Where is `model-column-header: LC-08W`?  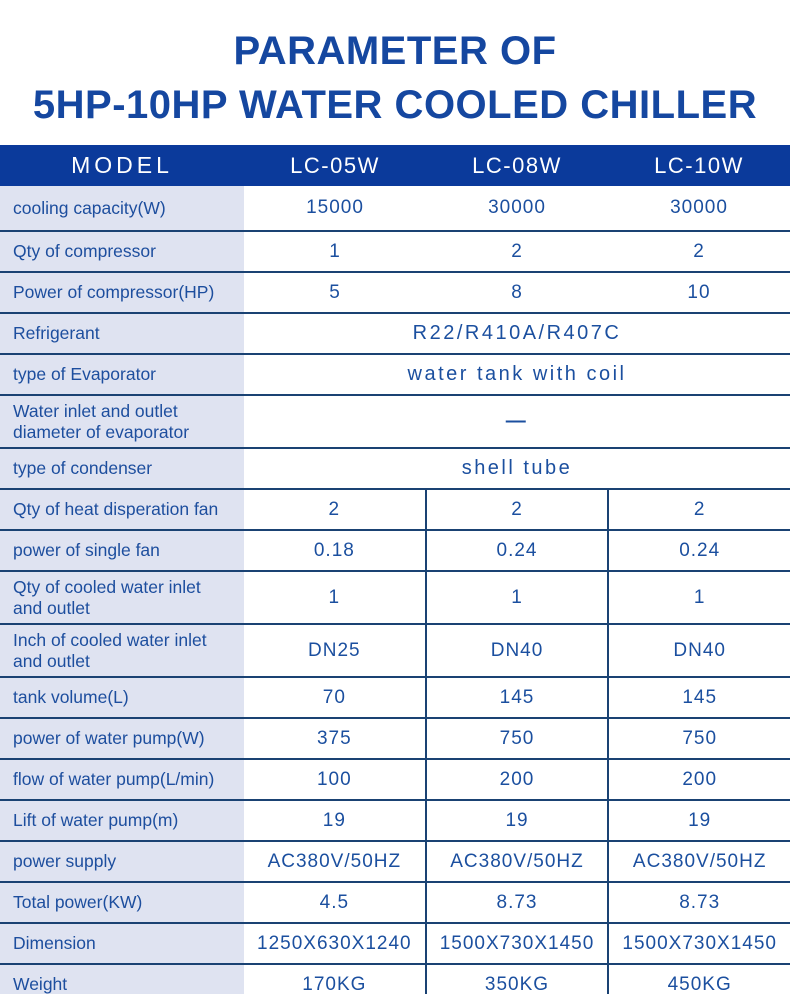 model-column-header: LC-08W is located at coordinates (517, 165).